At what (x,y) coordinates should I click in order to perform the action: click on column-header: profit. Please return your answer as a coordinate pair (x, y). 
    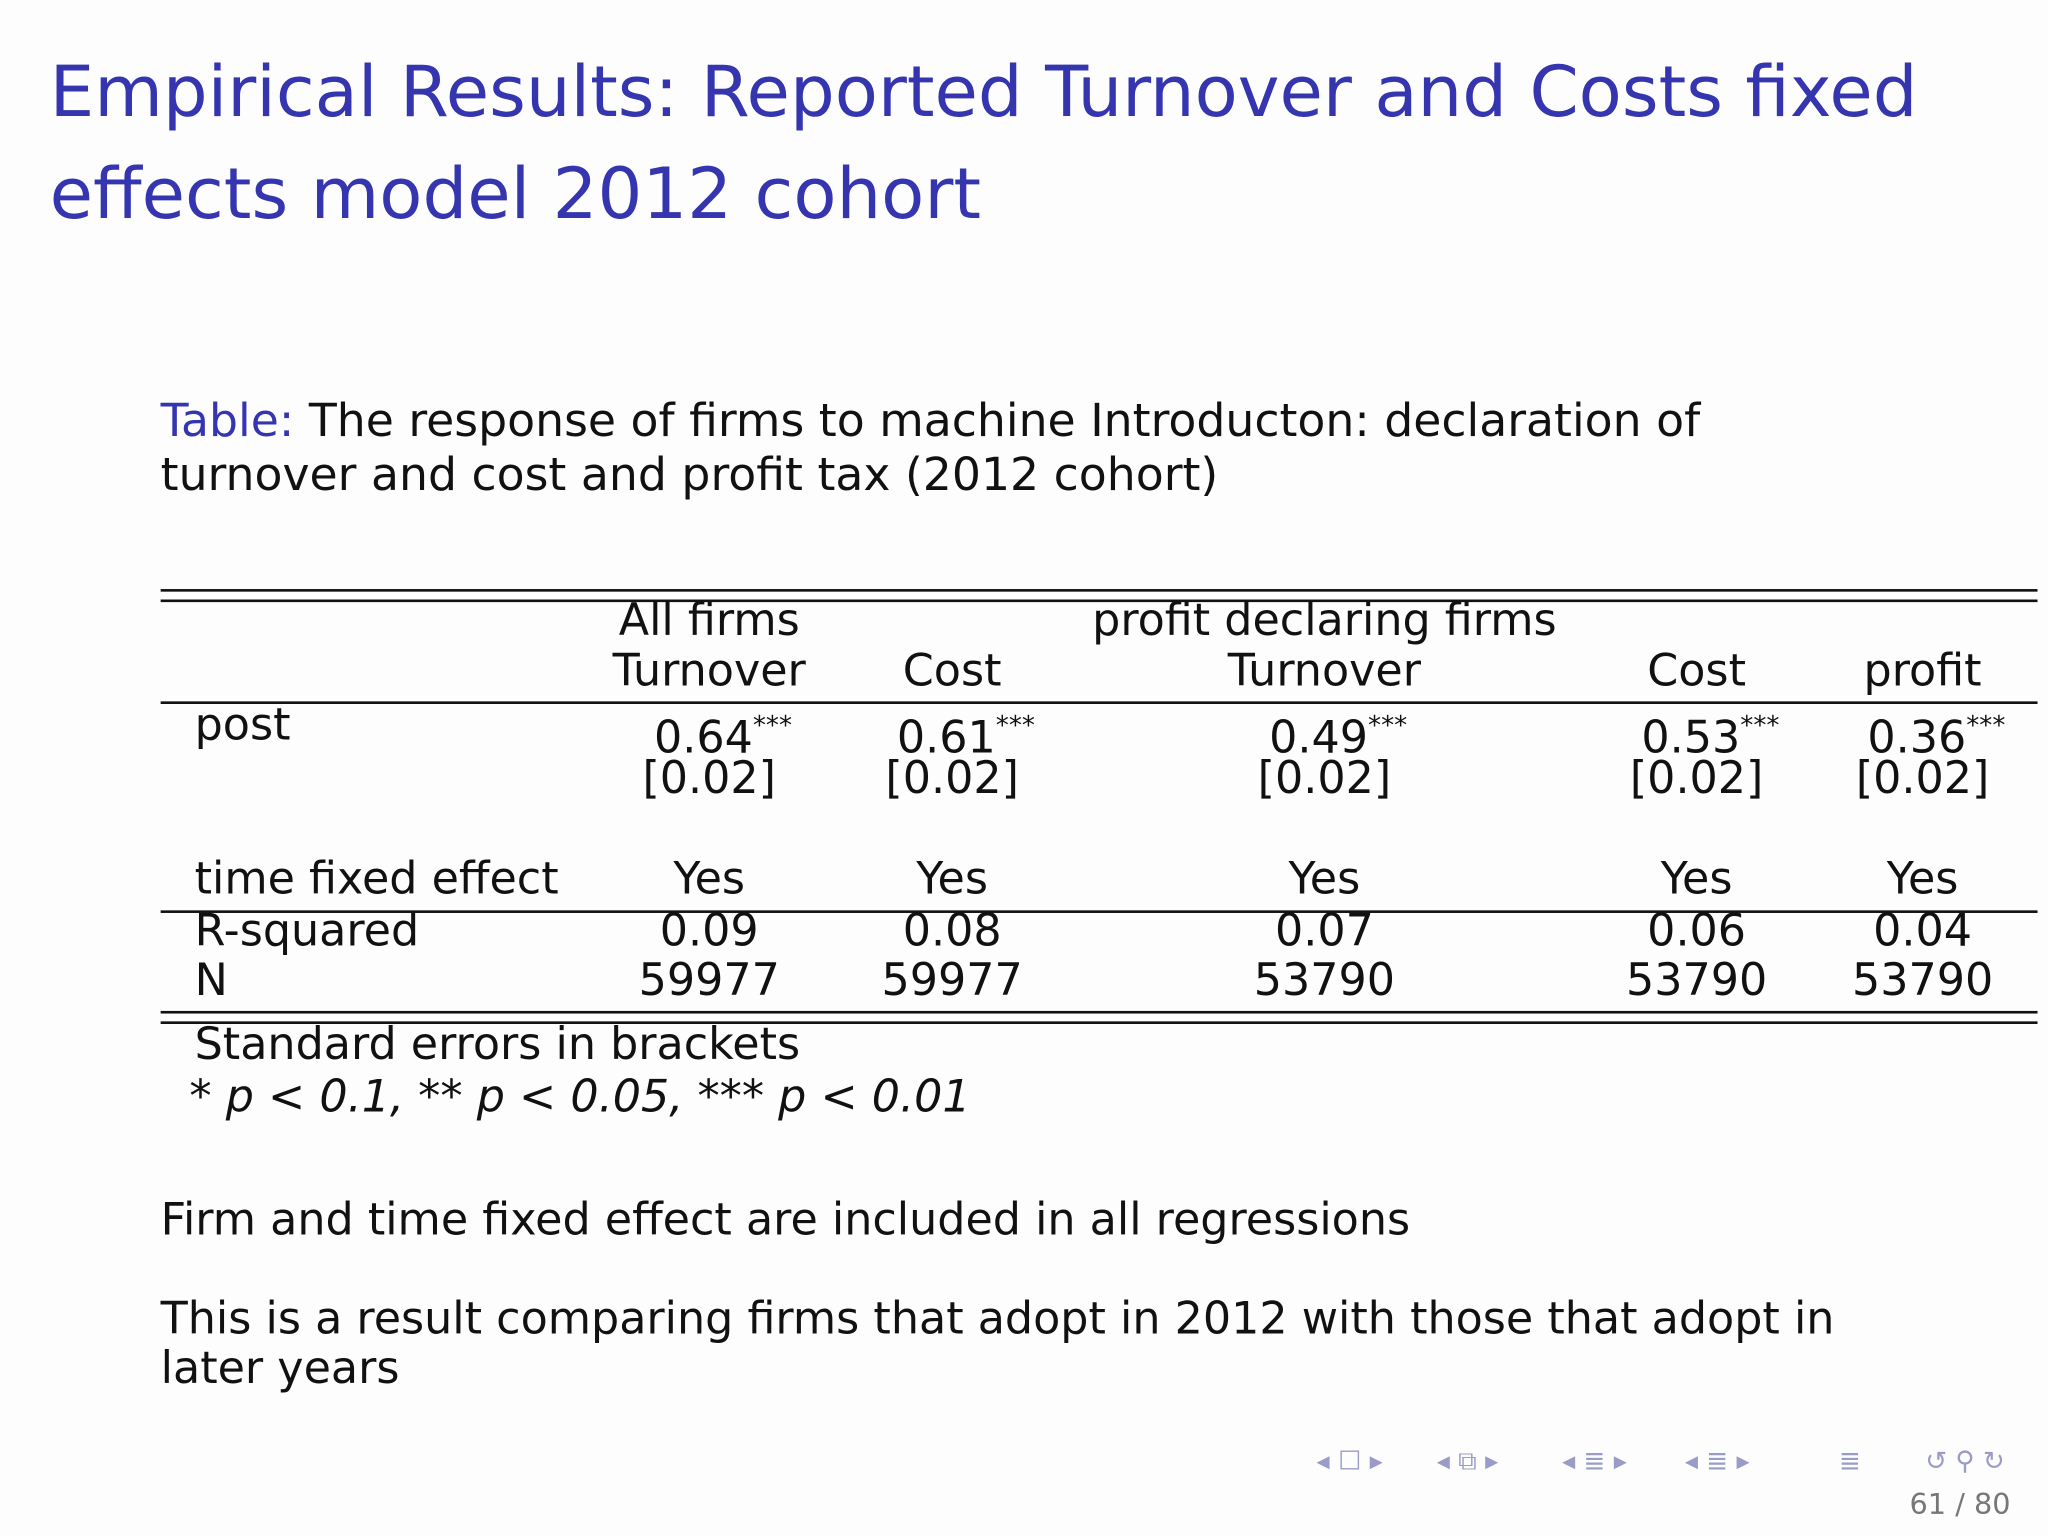
    Looking at the image, I should click on (1922, 671).